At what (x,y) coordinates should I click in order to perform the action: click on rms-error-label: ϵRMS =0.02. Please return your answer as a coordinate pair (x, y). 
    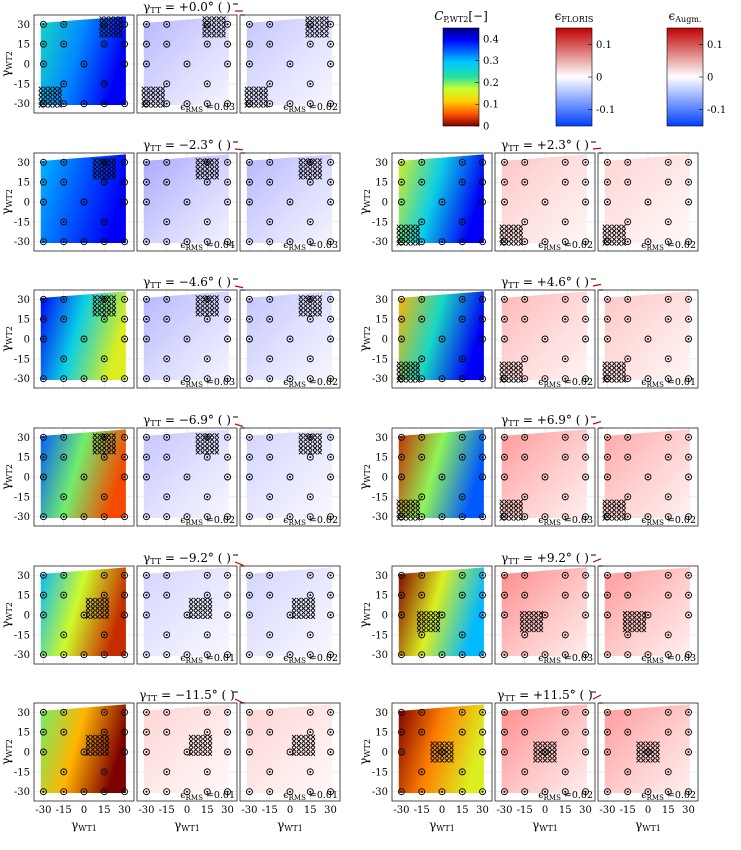
    Looking at the image, I should click on (310, 108).